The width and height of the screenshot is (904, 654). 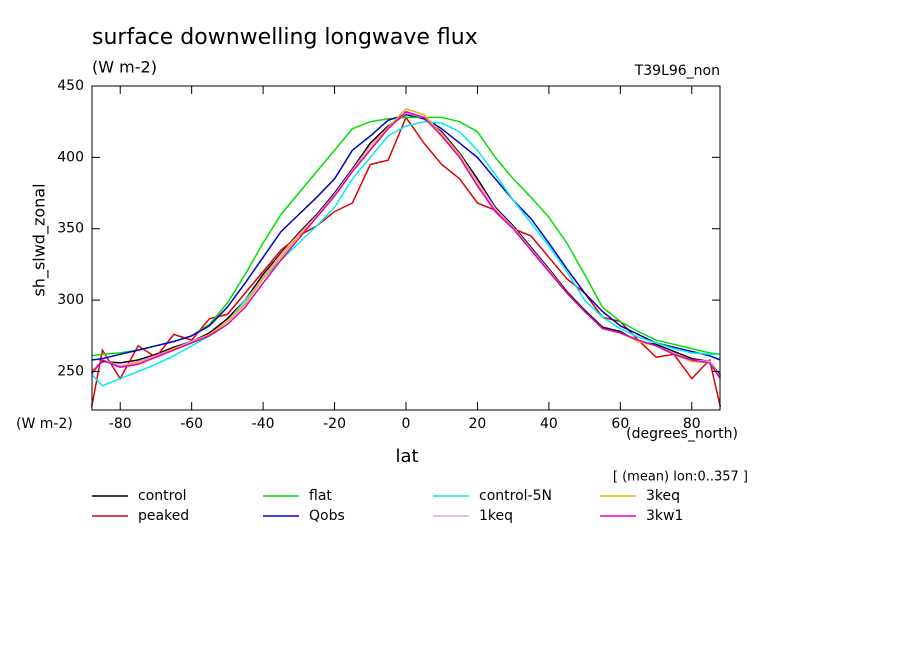 I want to click on y-axis-title: sh_slwd_zonal, so click(x=40, y=239).